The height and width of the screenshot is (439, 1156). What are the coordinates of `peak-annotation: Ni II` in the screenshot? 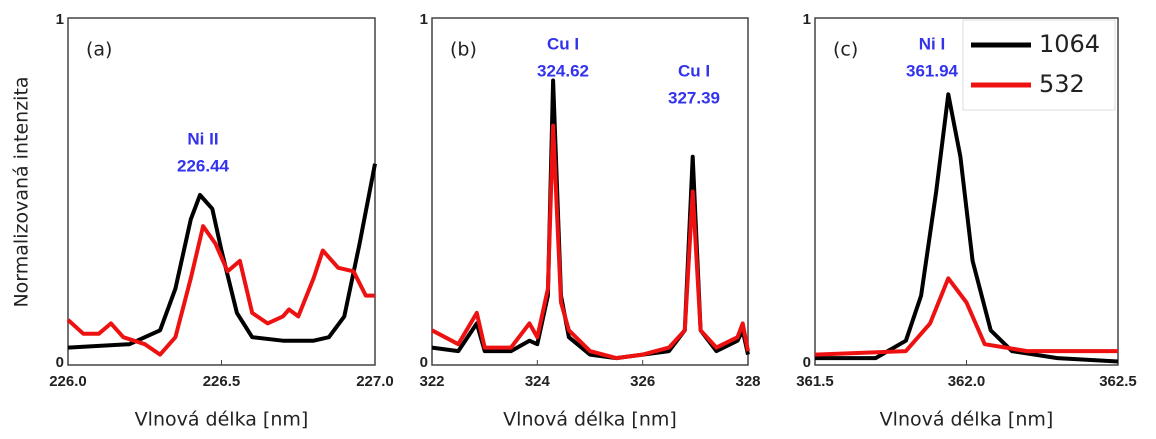 It's located at (202, 138).